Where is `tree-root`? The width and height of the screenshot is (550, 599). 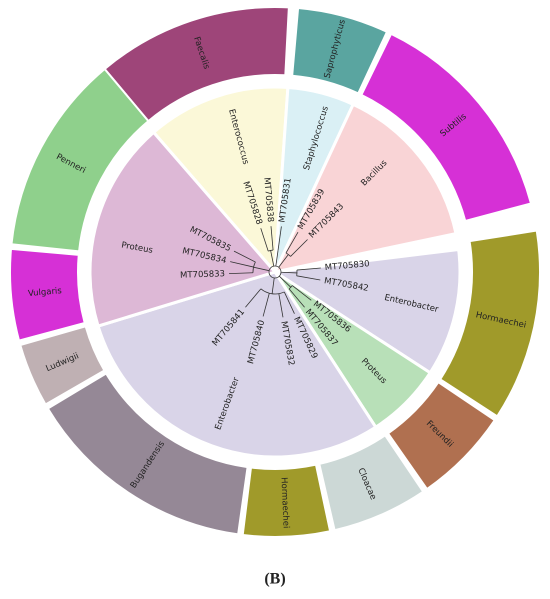 tree-root is located at coordinates (275, 272).